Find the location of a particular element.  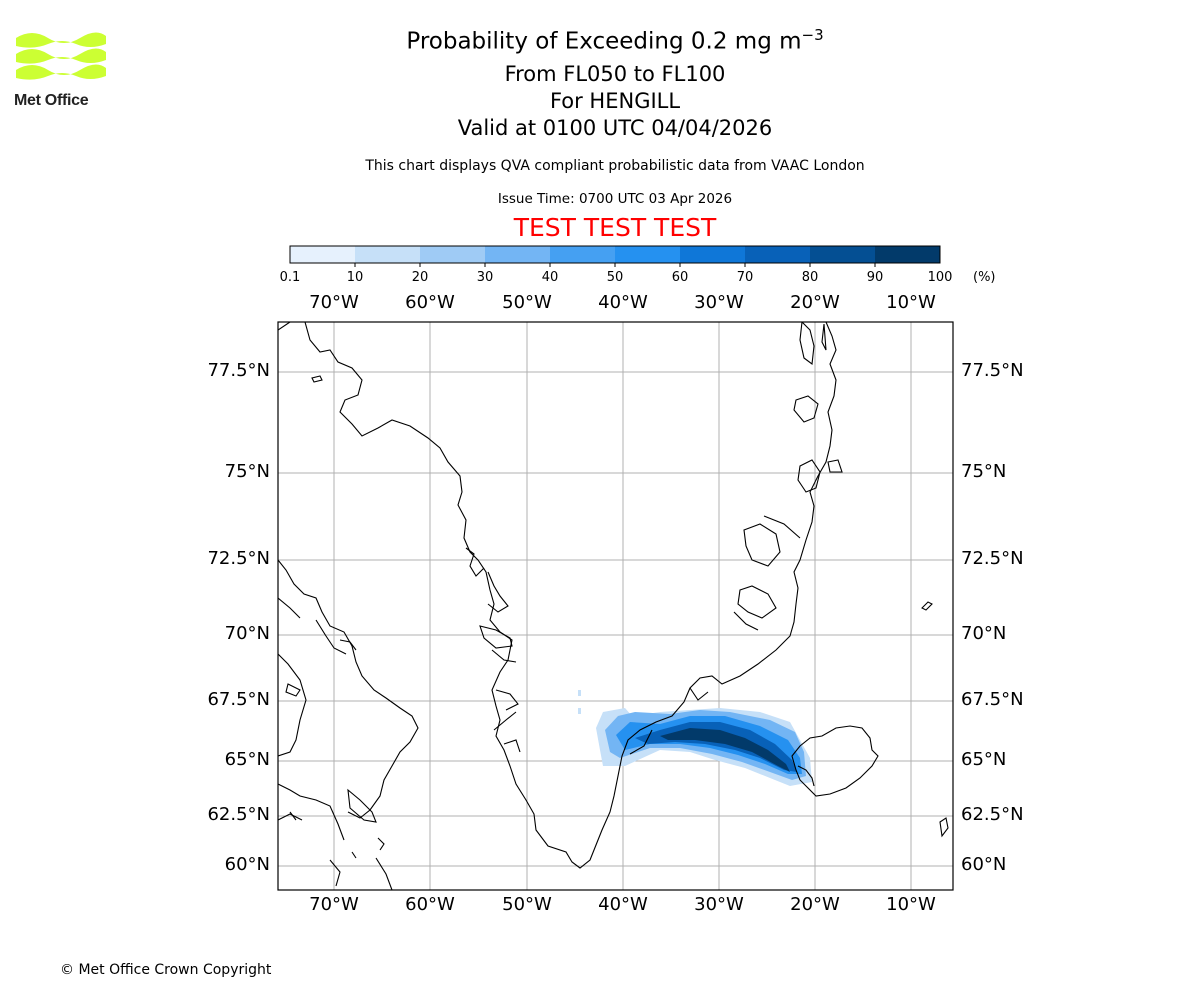

longitude-label-top: 50°W is located at coordinates (527, 302).